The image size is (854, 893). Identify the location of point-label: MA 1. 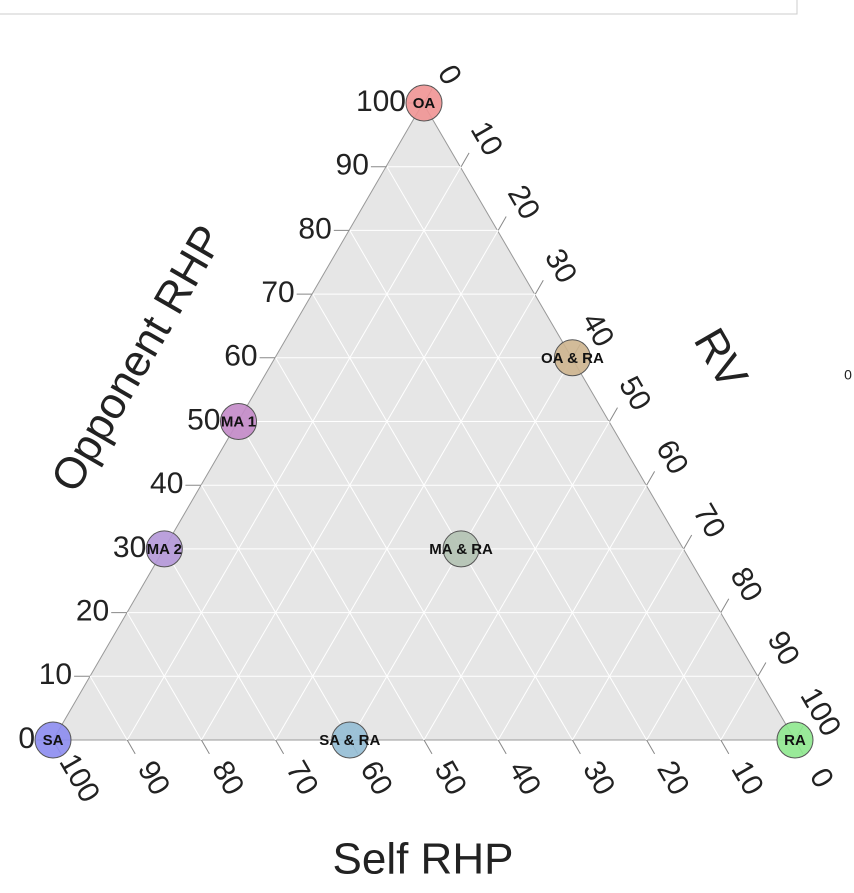
(238, 421).